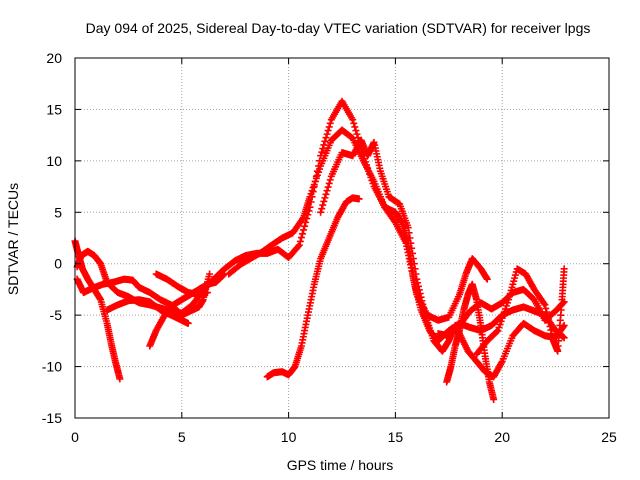  What do you see at coordinates (182, 437) in the screenshot?
I see `x-tick-label: 5` at bounding box center [182, 437].